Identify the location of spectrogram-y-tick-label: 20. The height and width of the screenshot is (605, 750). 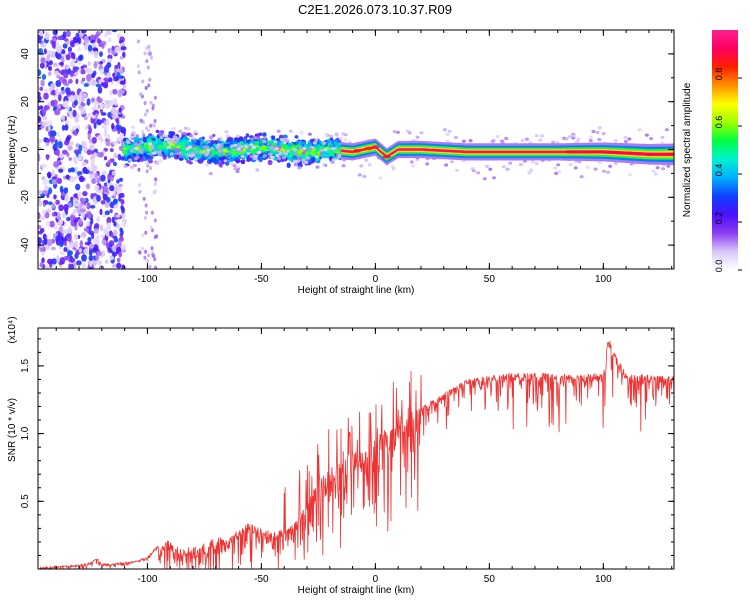
(25, 102).